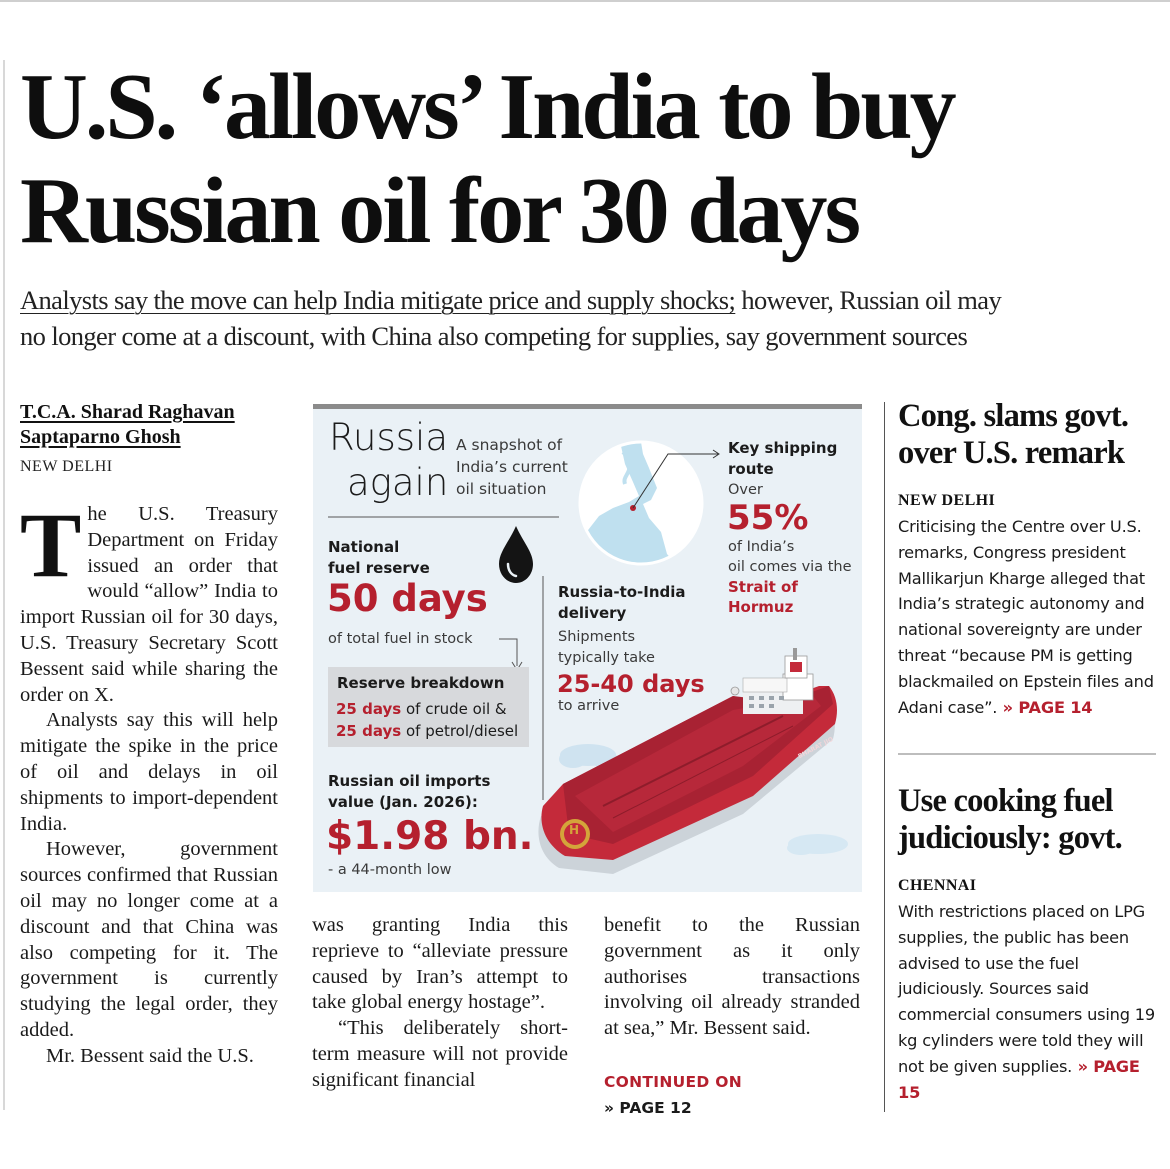 Image resolution: width=1170 pixels, height=1169 pixels. What do you see at coordinates (574, 830) in the screenshot?
I see `helipad-label: H` at bounding box center [574, 830].